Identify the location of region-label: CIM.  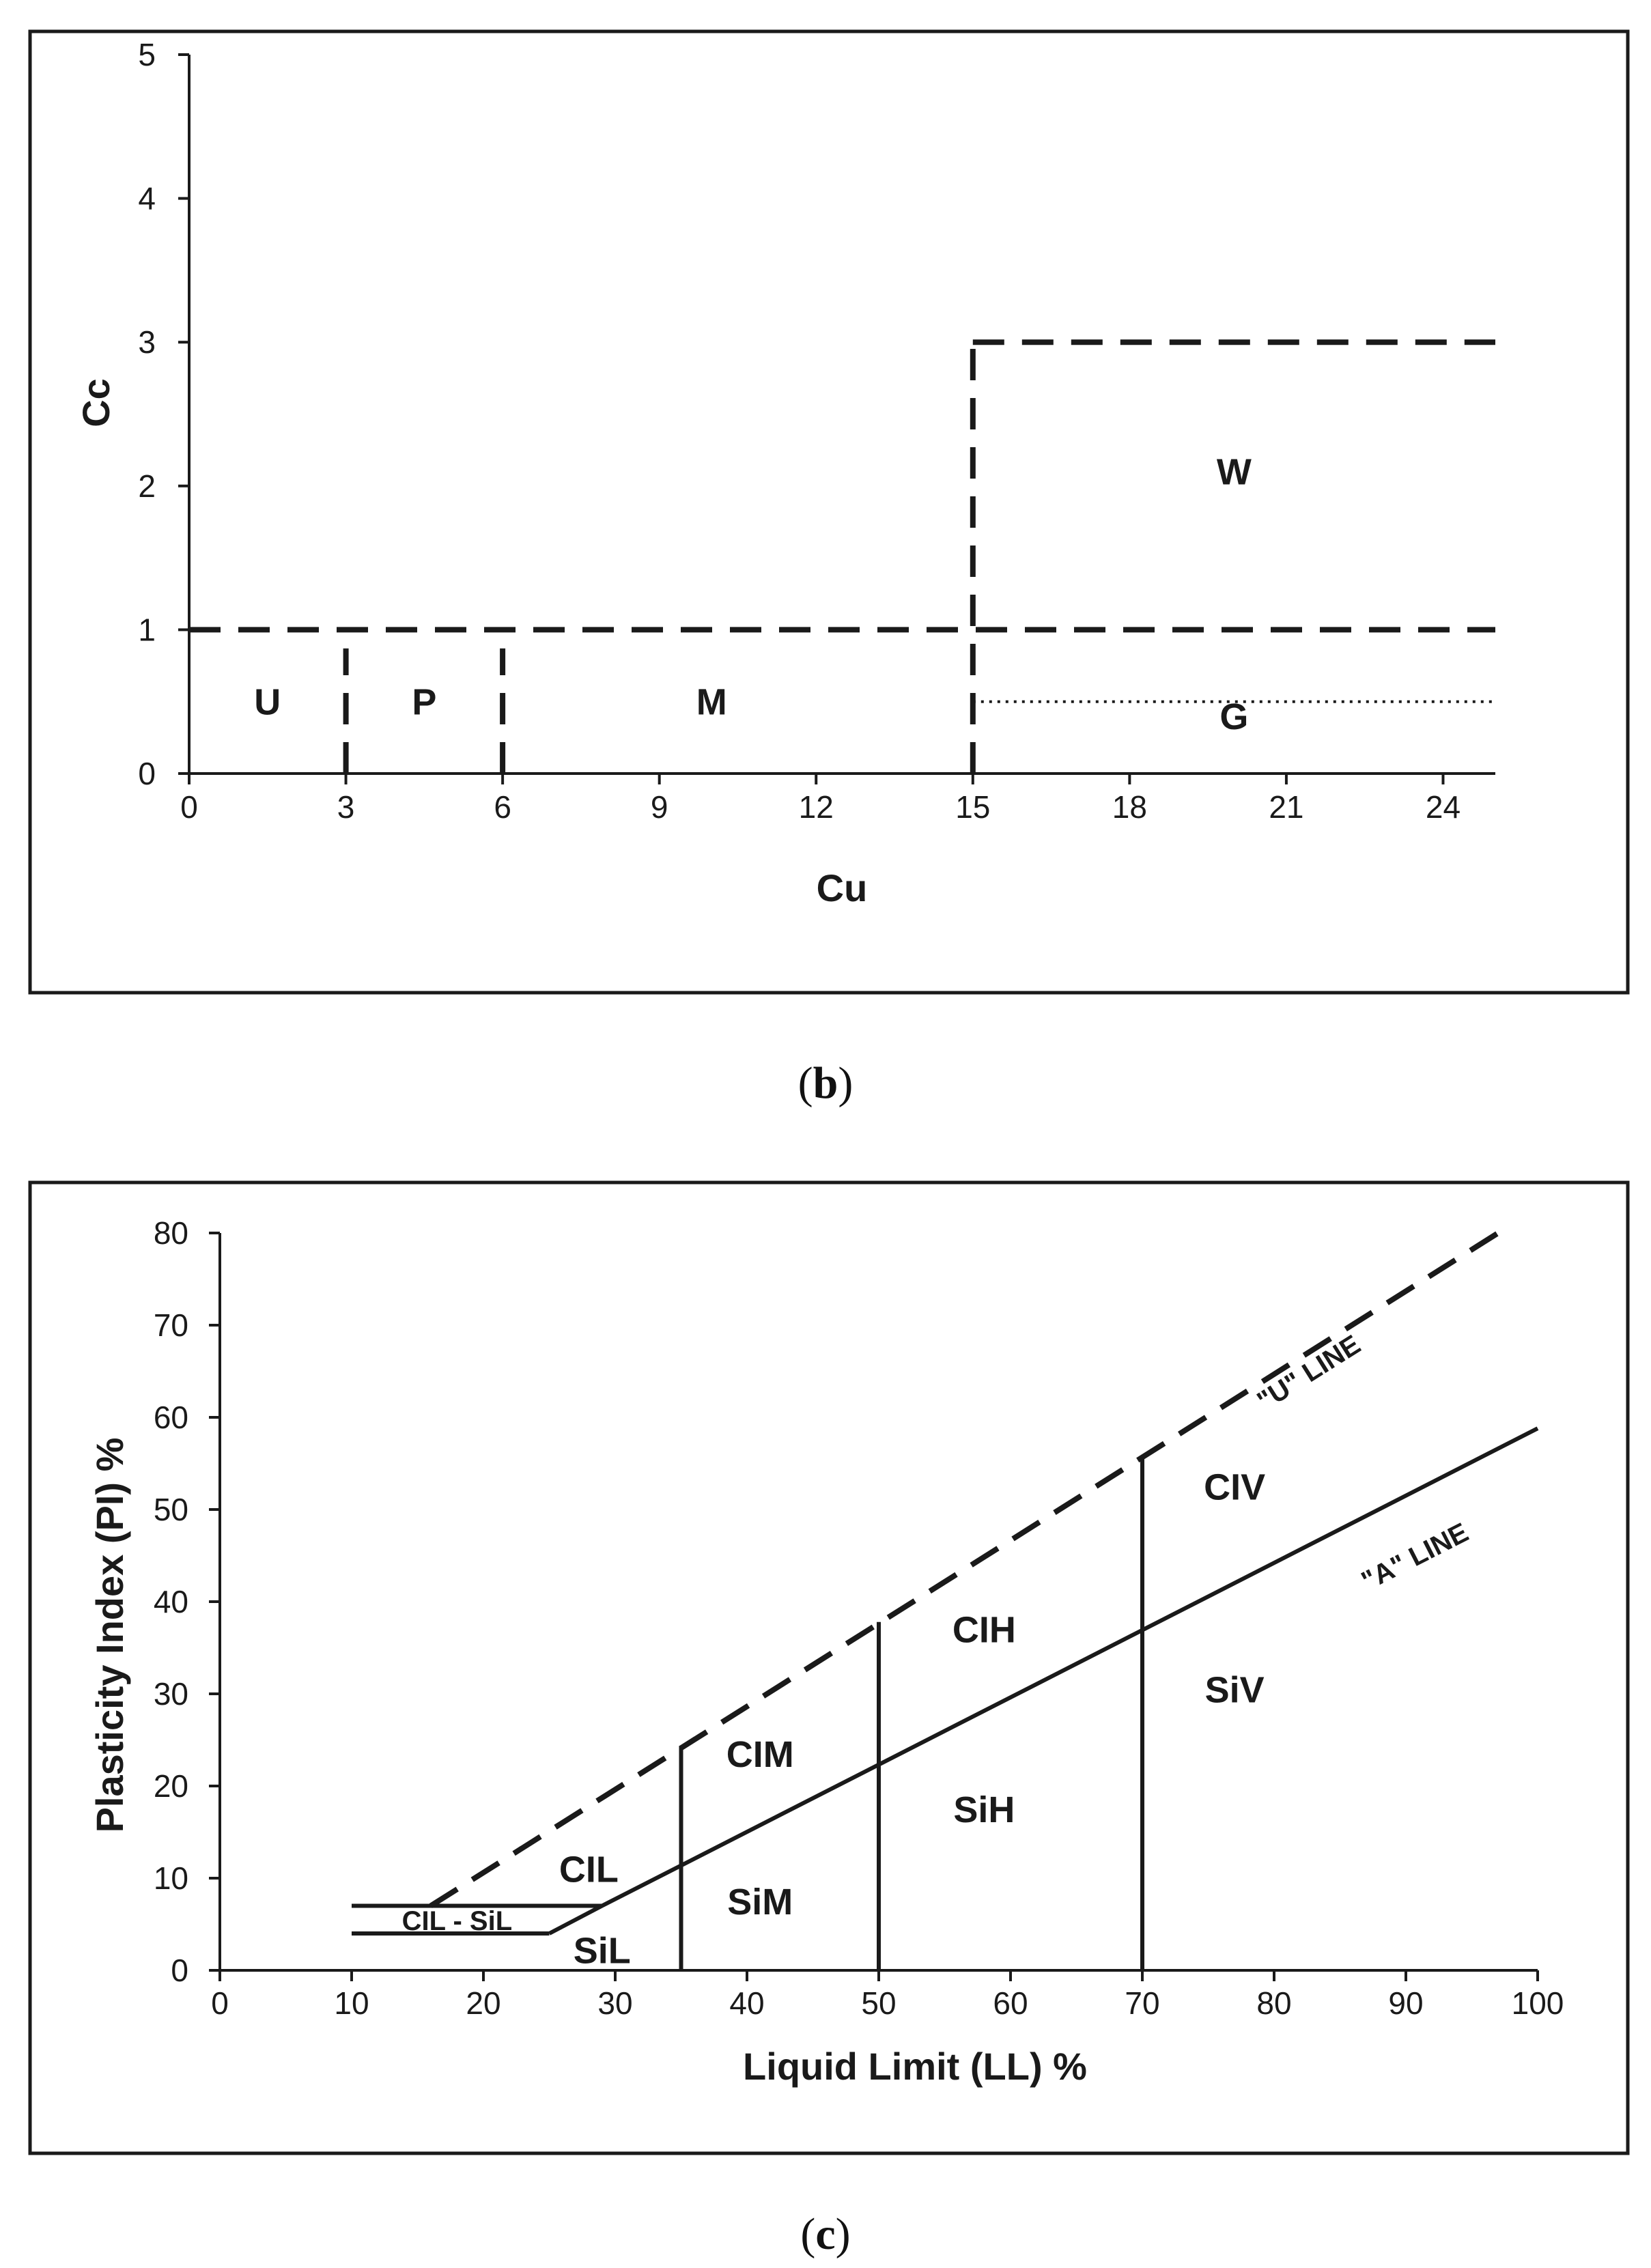
(760, 1754).